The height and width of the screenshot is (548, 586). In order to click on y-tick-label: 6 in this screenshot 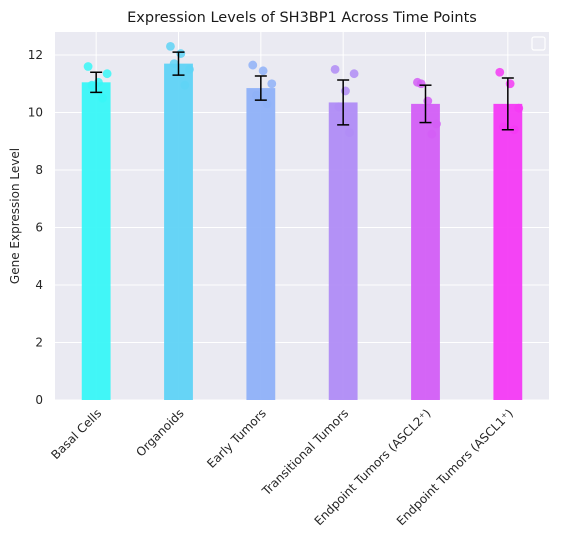, I will do `click(39, 228)`.